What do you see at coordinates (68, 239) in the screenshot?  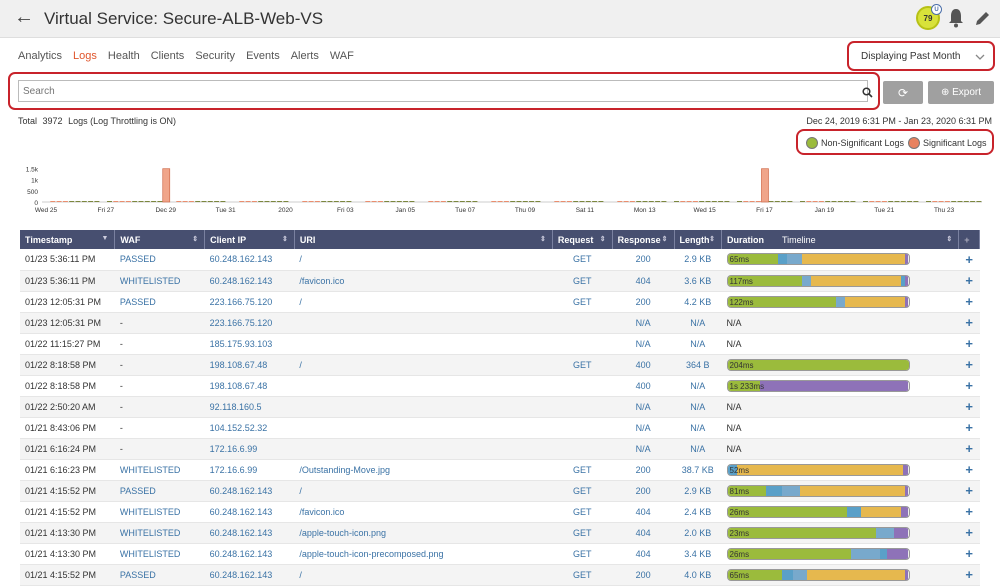 I see `column-header-timestamp: Timestamp ▼` at bounding box center [68, 239].